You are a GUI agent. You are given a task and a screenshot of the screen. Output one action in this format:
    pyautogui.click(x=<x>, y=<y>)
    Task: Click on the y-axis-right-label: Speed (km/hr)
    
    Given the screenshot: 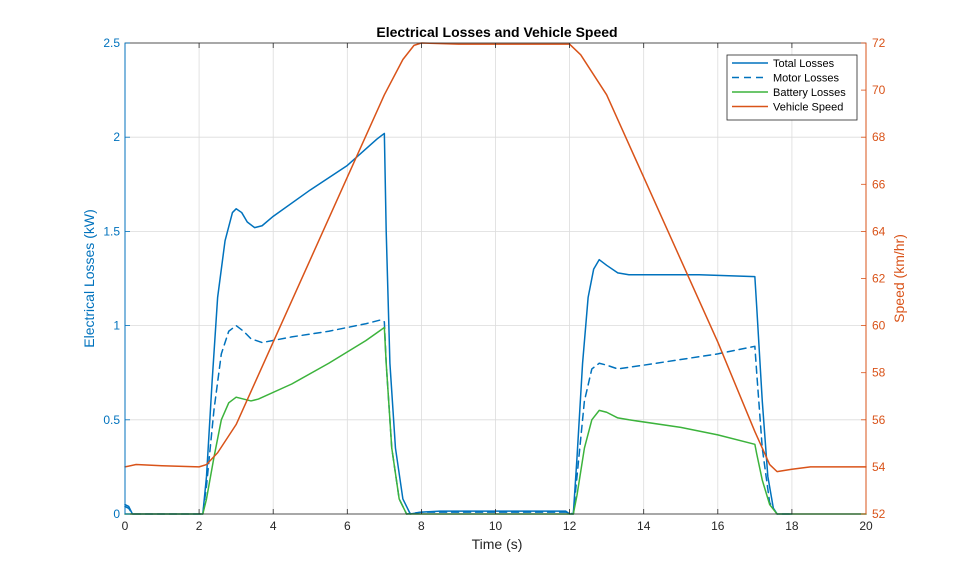 What is the action you would take?
    pyautogui.click(x=899, y=278)
    